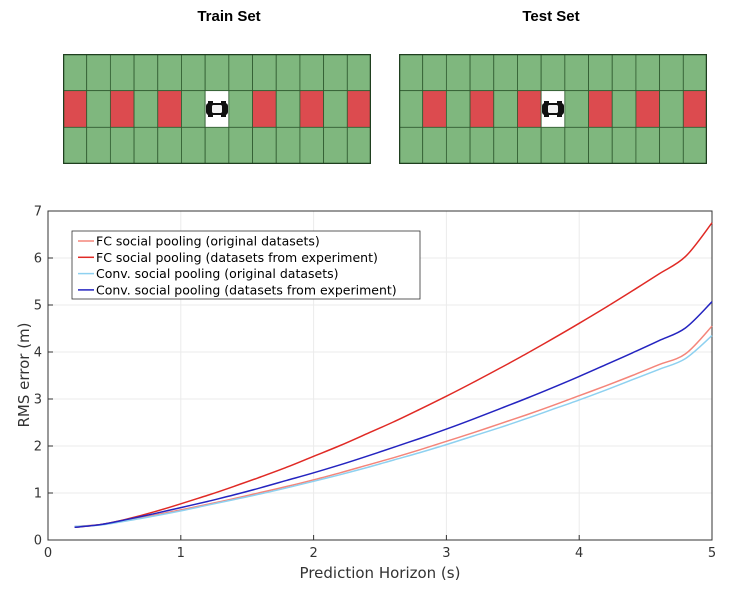 The width and height of the screenshot is (740, 590). What do you see at coordinates (38, 306) in the screenshot?
I see `y-tick-label: 5` at bounding box center [38, 306].